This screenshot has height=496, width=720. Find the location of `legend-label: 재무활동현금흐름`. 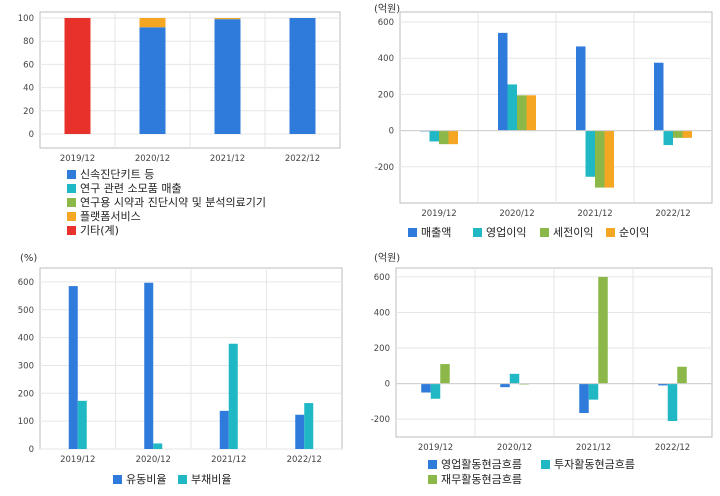

legend-label: 재무활동현금흐름 is located at coordinates (481, 479).